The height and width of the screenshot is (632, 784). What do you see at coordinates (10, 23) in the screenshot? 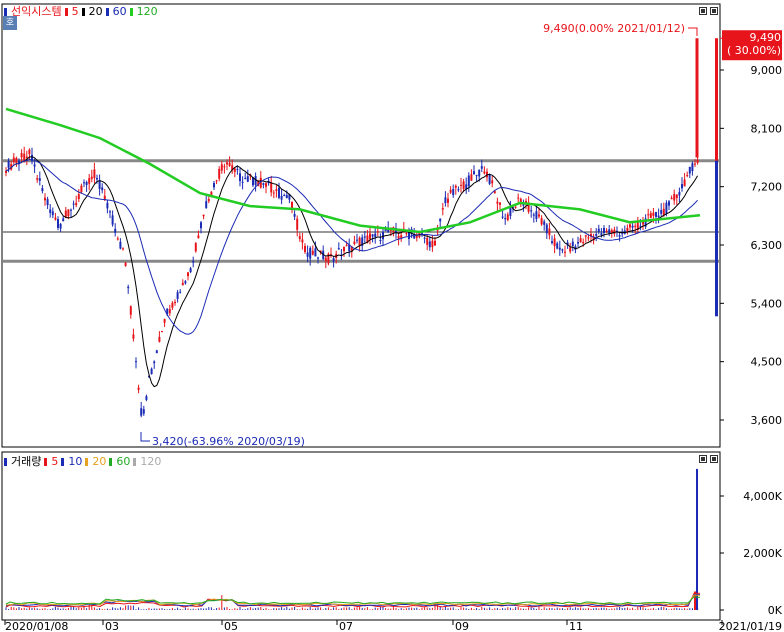
I see `toggle-icon: 호` at bounding box center [10, 23].